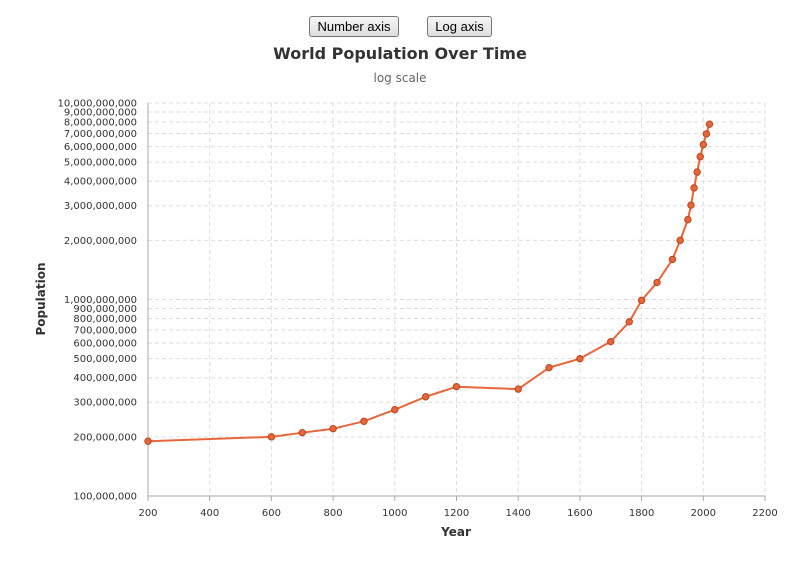 The height and width of the screenshot is (570, 800). What do you see at coordinates (105, 309) in the screenshot?
I see `y-tick-label: 900,000,000` at bounding box center [105, 309].